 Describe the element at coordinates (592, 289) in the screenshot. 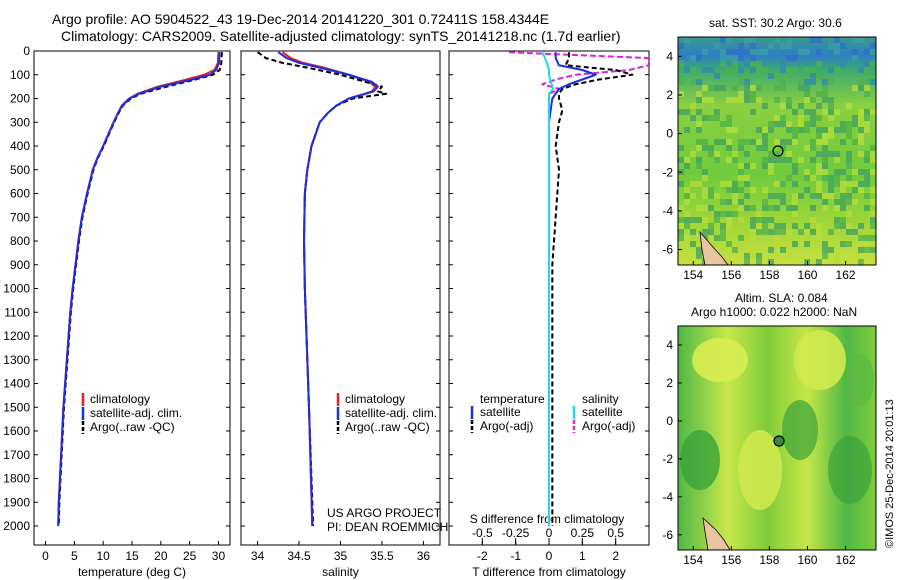

I see `series-temperature-argo` at that location.